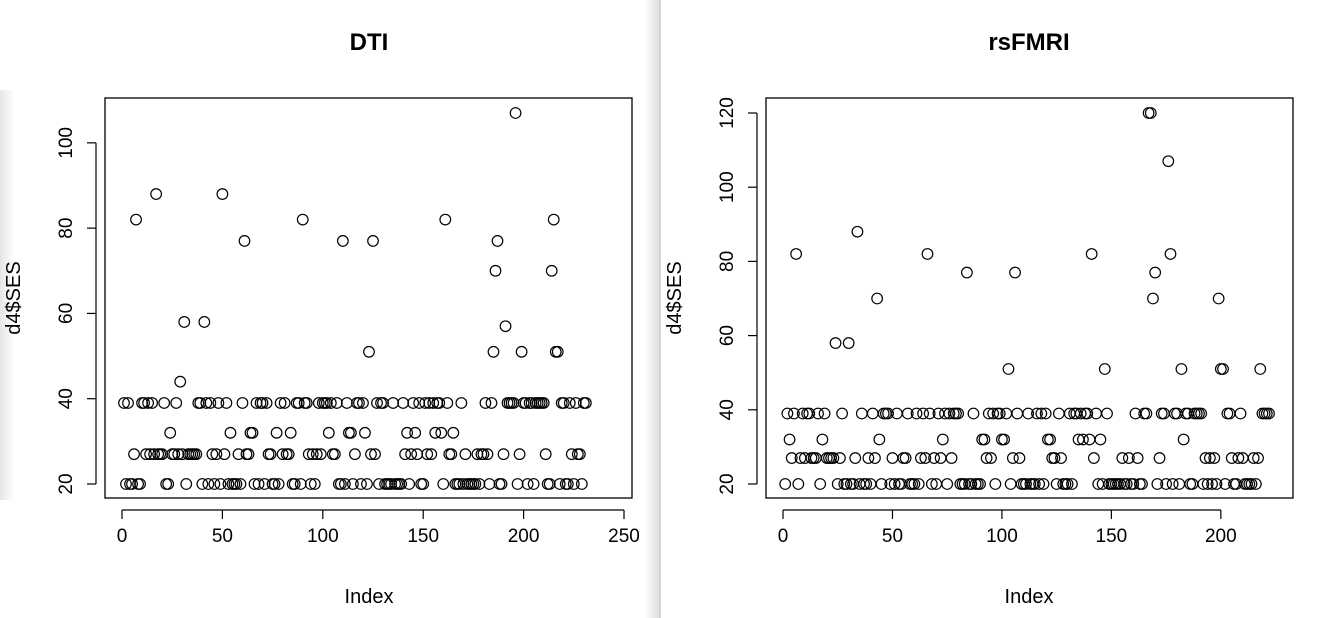  I want to click on panel-divider, so click(660, 309).